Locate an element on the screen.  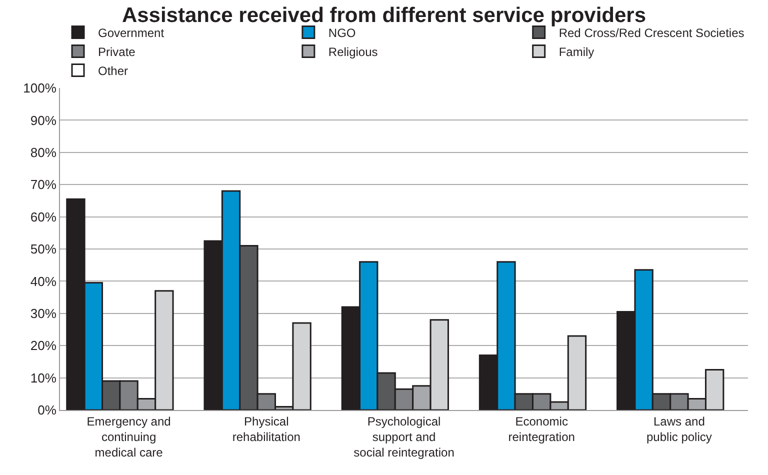
y-tick-label: 0% is located at coordinates (47, 410).